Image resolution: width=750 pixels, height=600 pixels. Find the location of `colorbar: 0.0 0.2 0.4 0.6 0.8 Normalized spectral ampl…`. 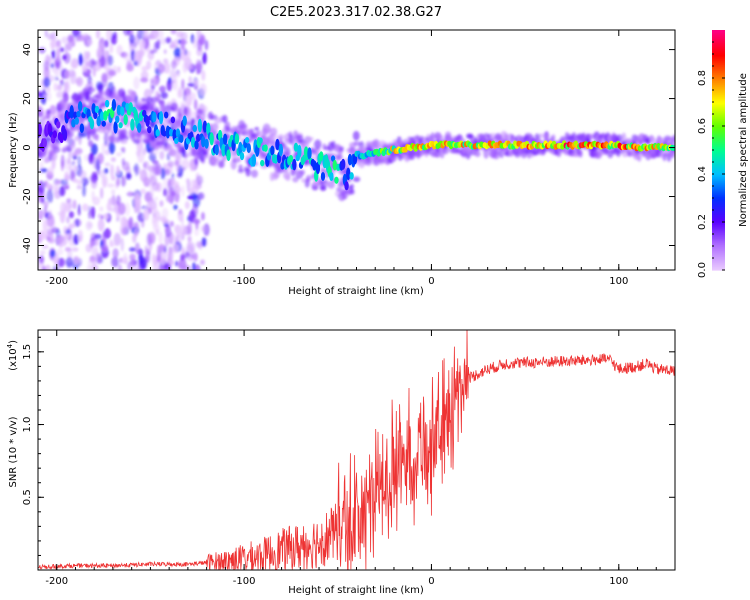

colorbar: 0.0 0.2 0.4 0.6 0.8 Normalized spectral ampl… is located at coordinates (723, 154).